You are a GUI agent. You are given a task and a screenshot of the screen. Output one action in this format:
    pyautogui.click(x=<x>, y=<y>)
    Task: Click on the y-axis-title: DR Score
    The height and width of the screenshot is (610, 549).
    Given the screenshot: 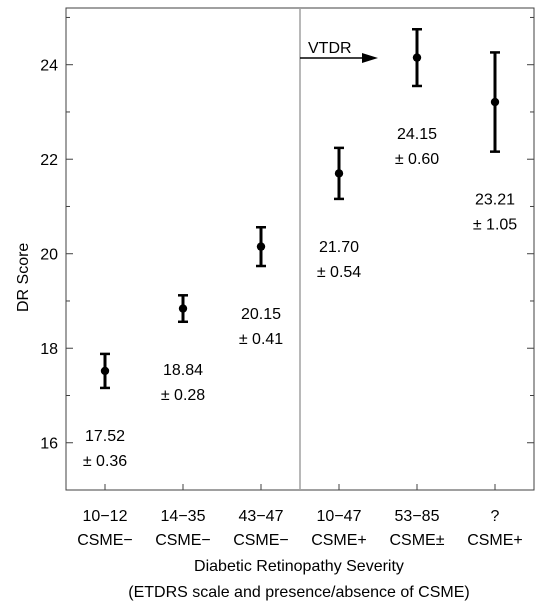 What is the action you would take?
    pyautogui.click(x=23, y=277)
    